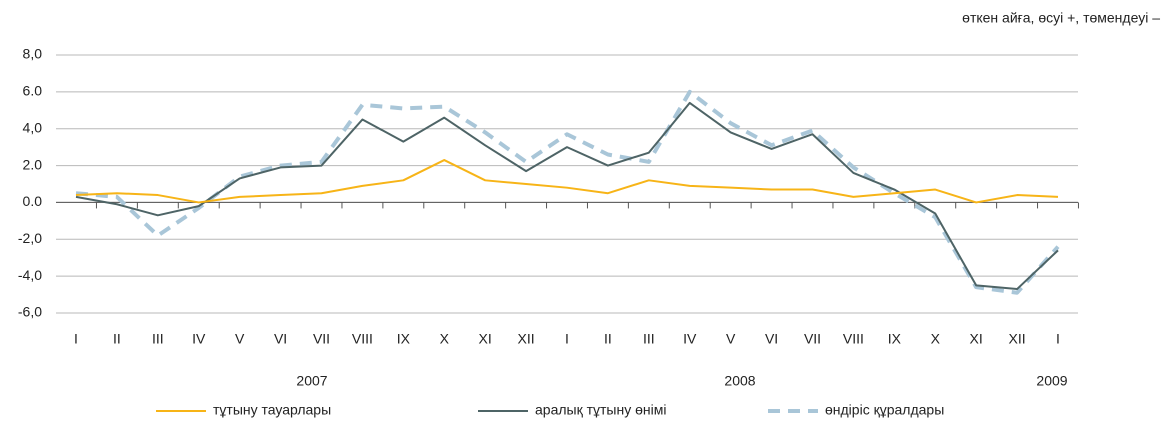 The image size is (1172, 425). What do you see at coordinates (30, 238) in the screenshot?
I see `y-tick-label: -2,0` at bounding box center [30, 238].